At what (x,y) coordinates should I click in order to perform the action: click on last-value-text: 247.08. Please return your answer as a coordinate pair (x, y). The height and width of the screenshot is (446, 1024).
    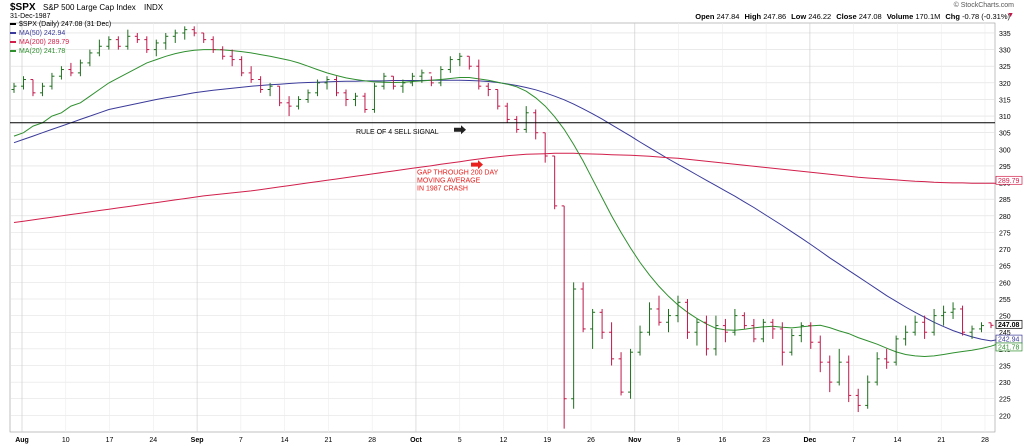
    Looking at the image, I should click on (1009, 325).